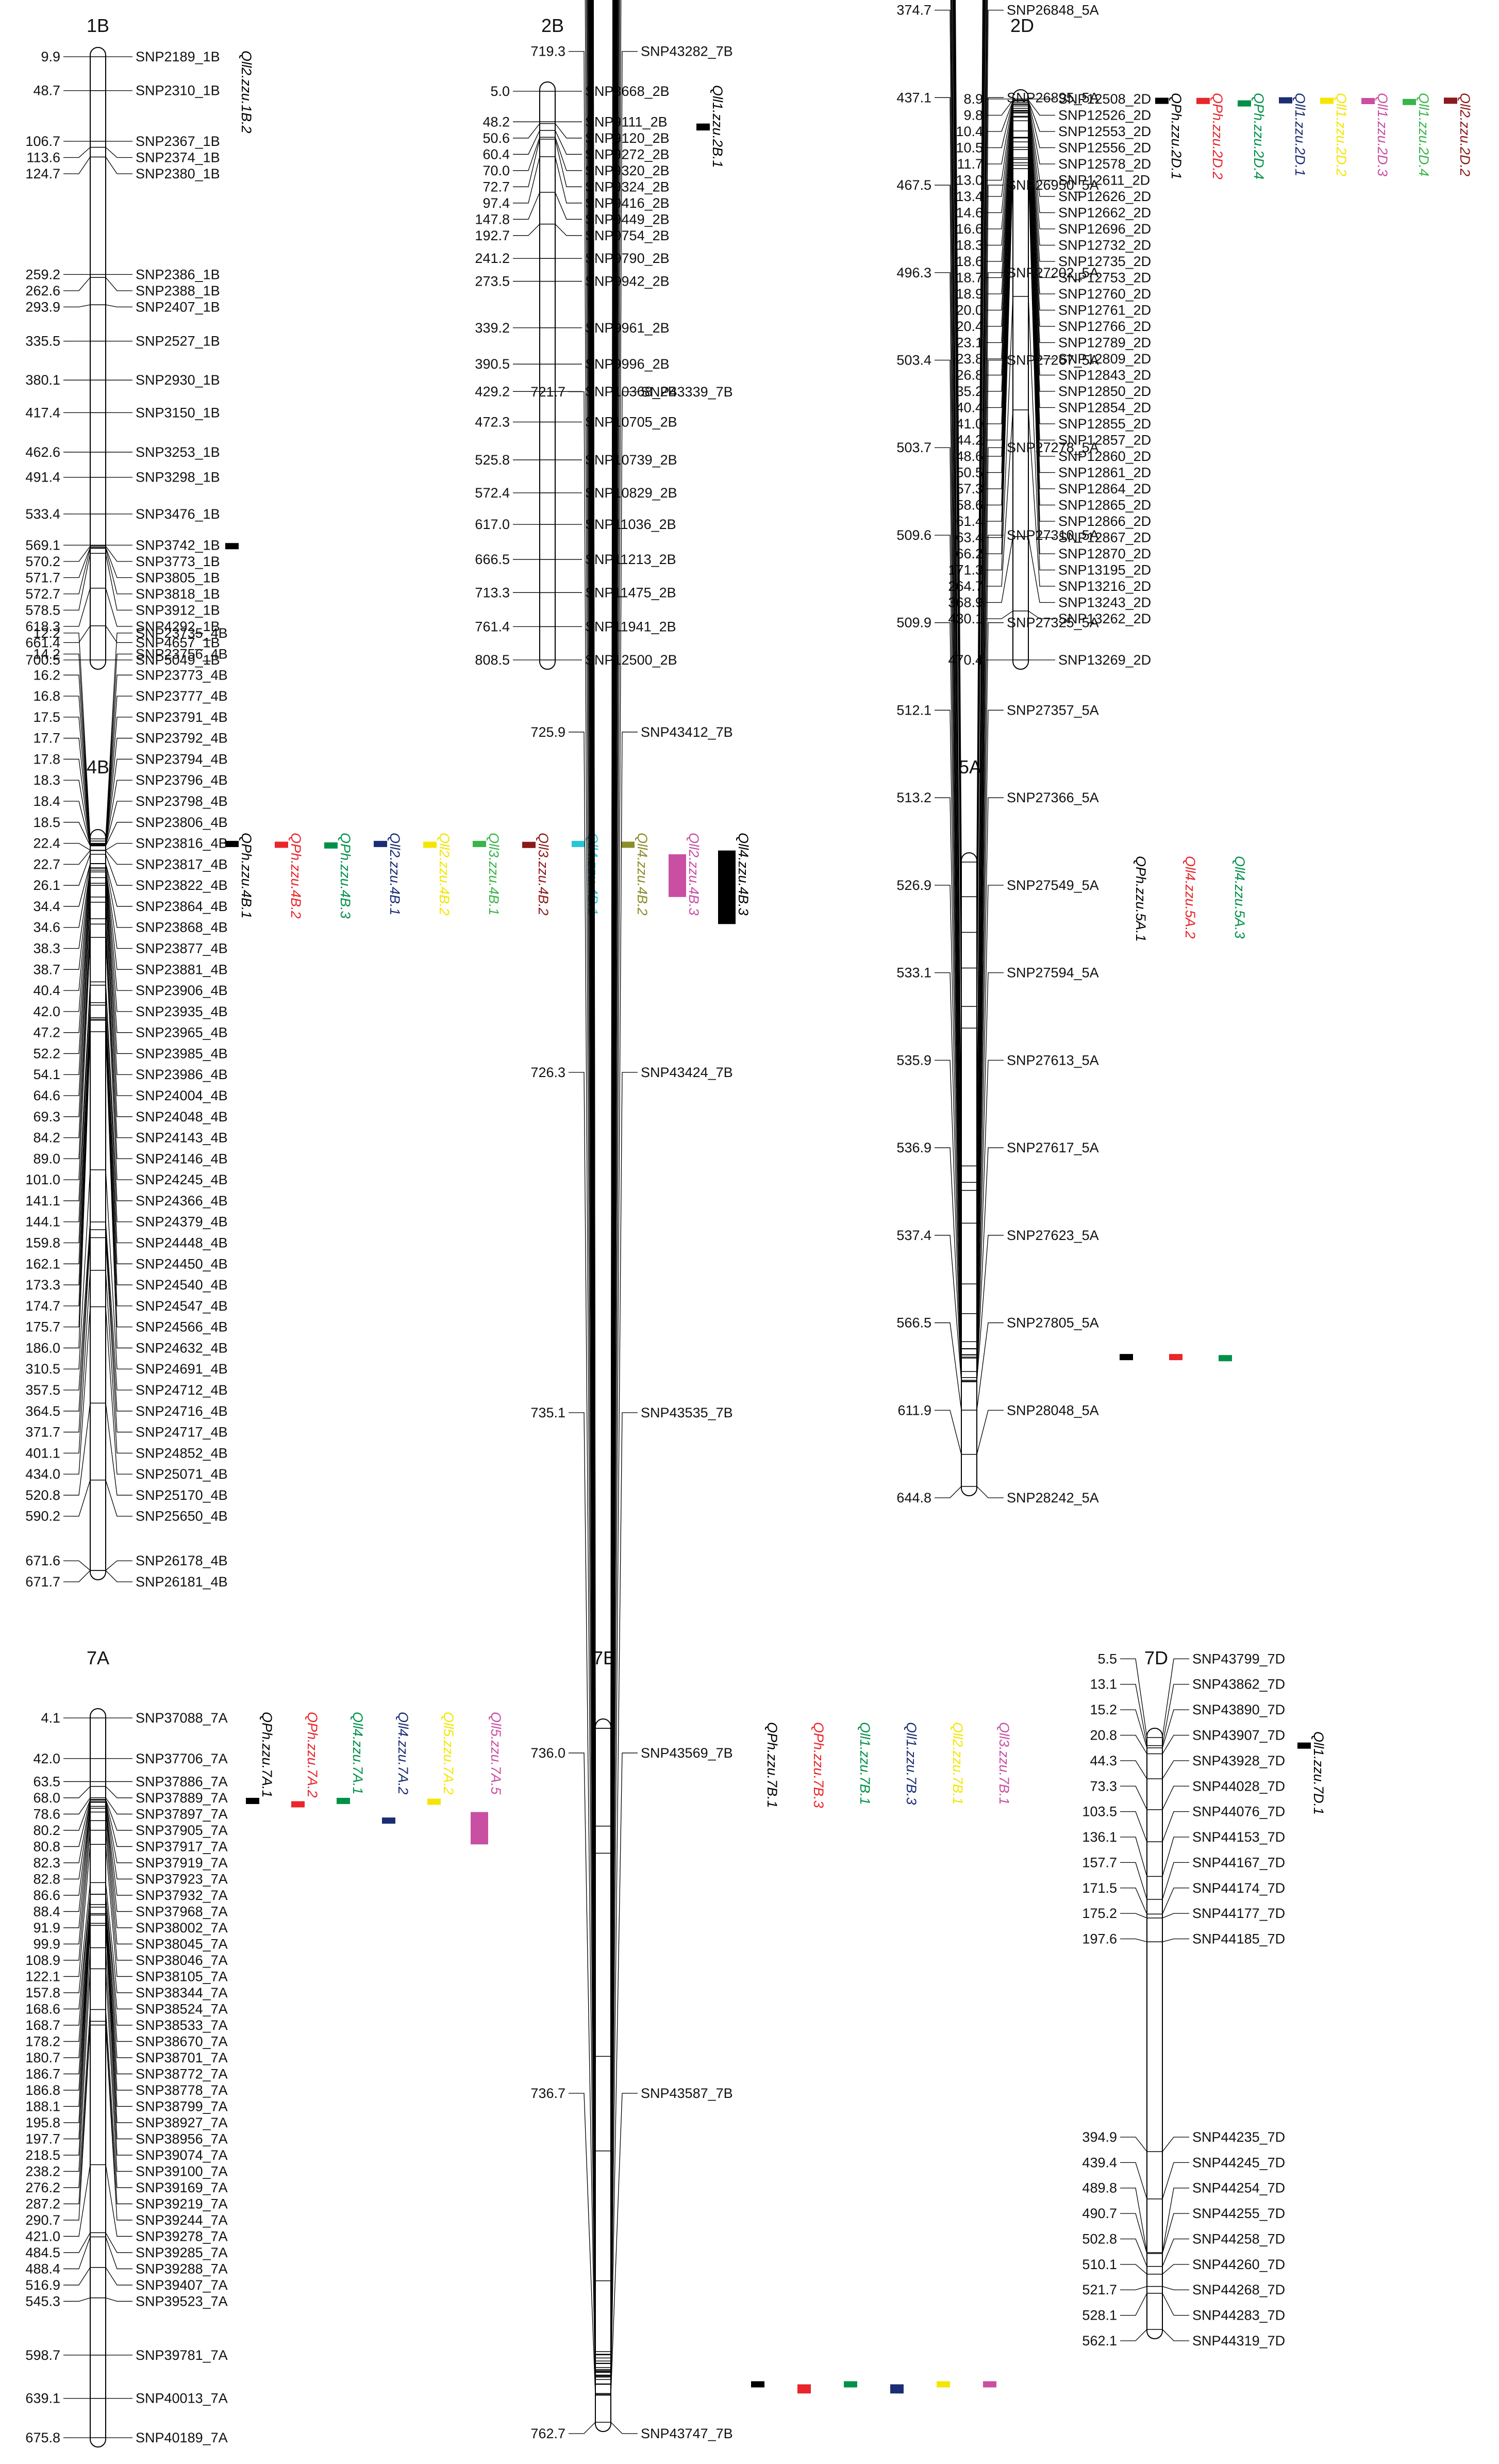 This screenshot has width=1499, height=2464. What do you see at coordinates (969, 375) in the screenshot?
I see `marker-position: 26.8` at bounding box center [969, 375].